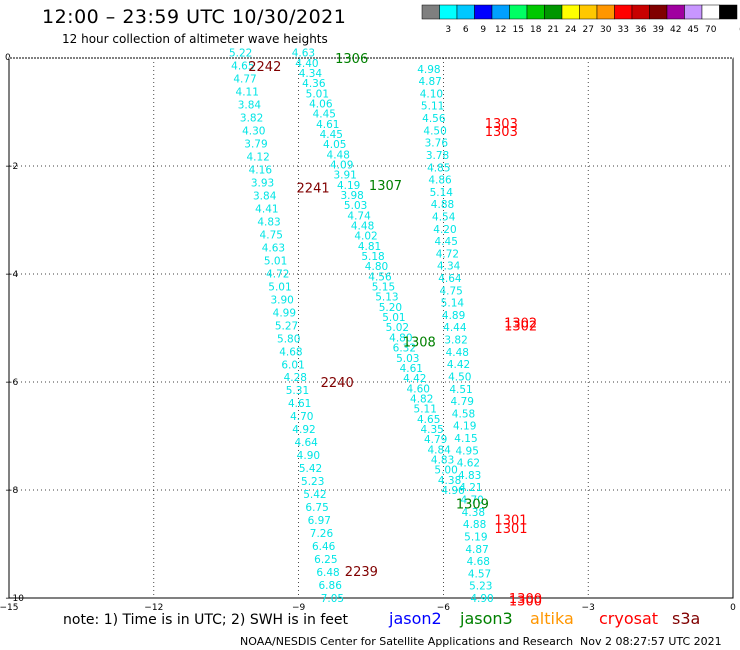 This screenshot has width=740, height=650. What do you see at coordinates (476, 550) in the screenshot?
I see `wave-height-value: 4.87` at bounding box center [476, 550].